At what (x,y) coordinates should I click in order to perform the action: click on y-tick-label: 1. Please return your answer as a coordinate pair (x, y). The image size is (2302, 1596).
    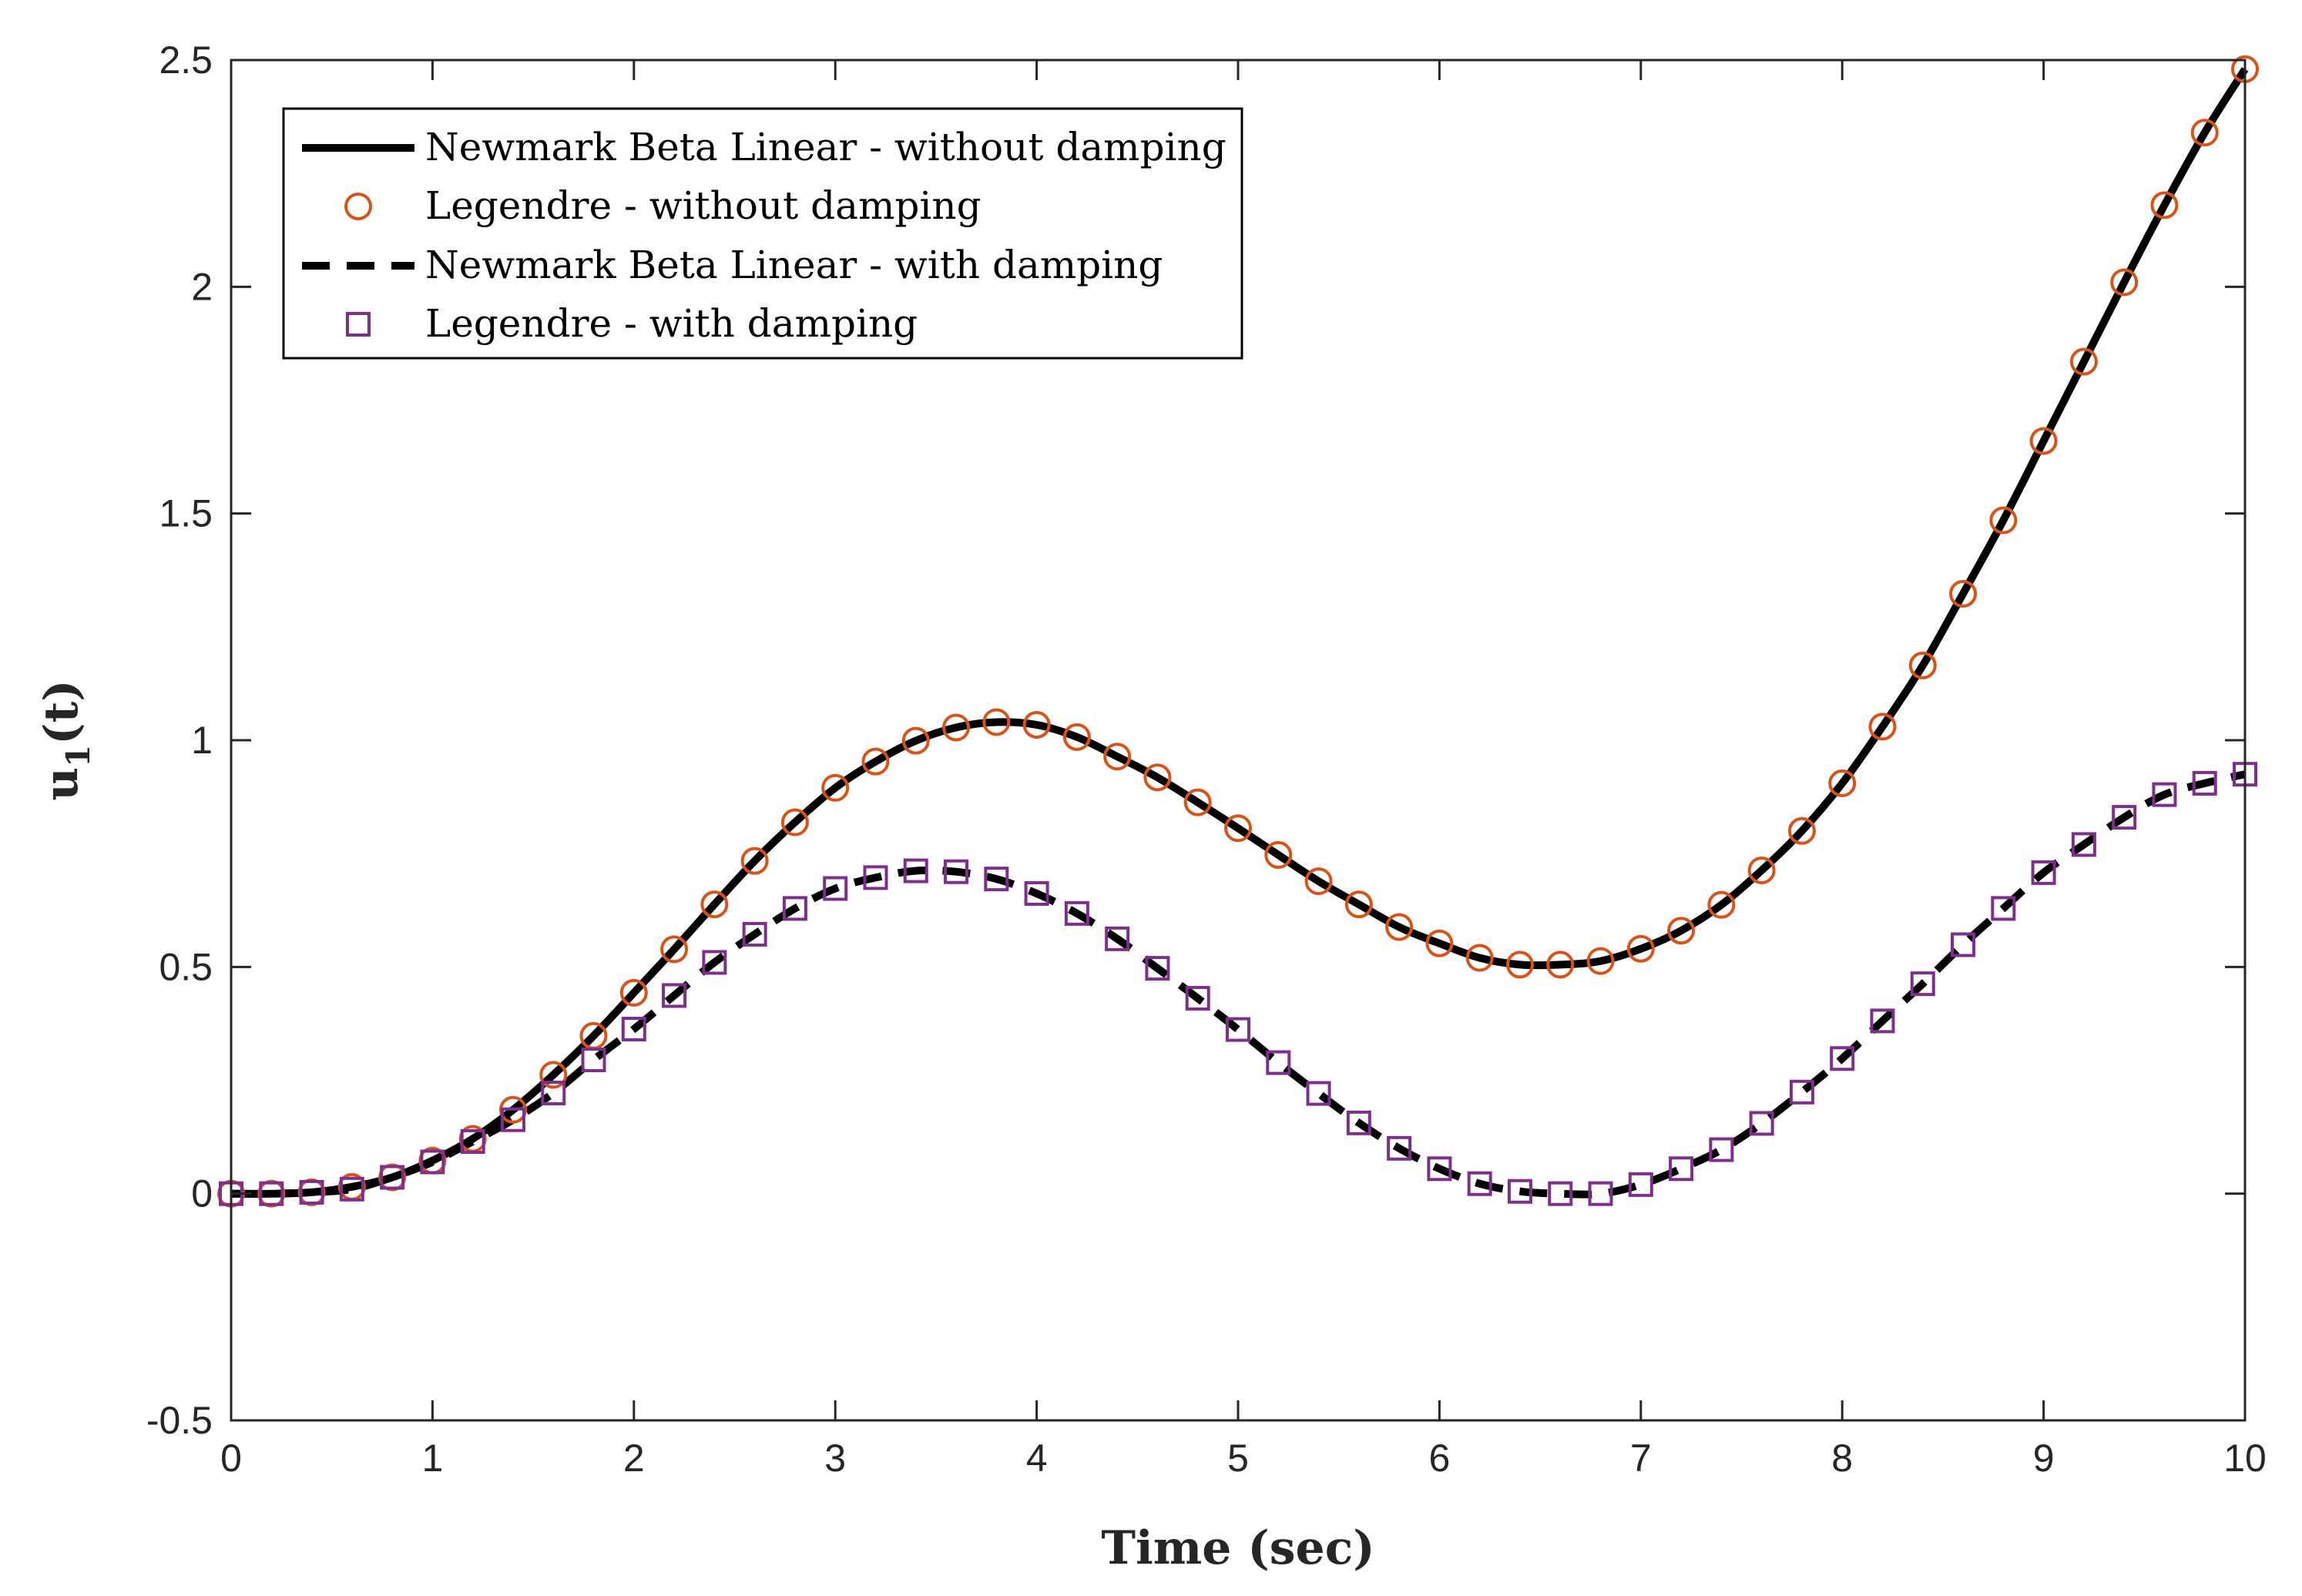
    Looking at the image, I should click on (202, 740).